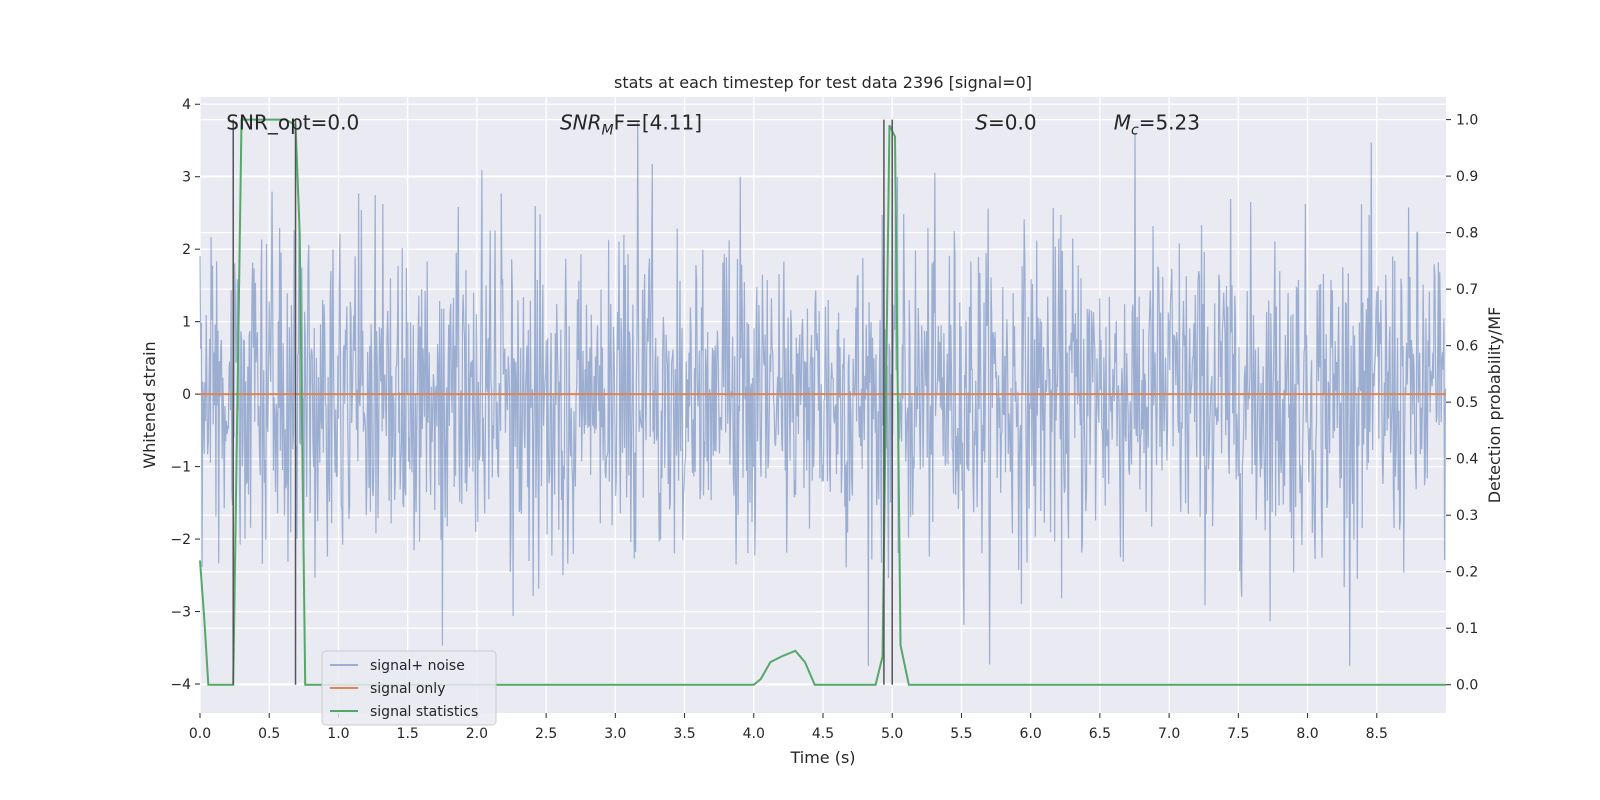 The height and width of the screenshot is (800, 1600). I want to click on y-tick-label: 4, so click(186, 105).